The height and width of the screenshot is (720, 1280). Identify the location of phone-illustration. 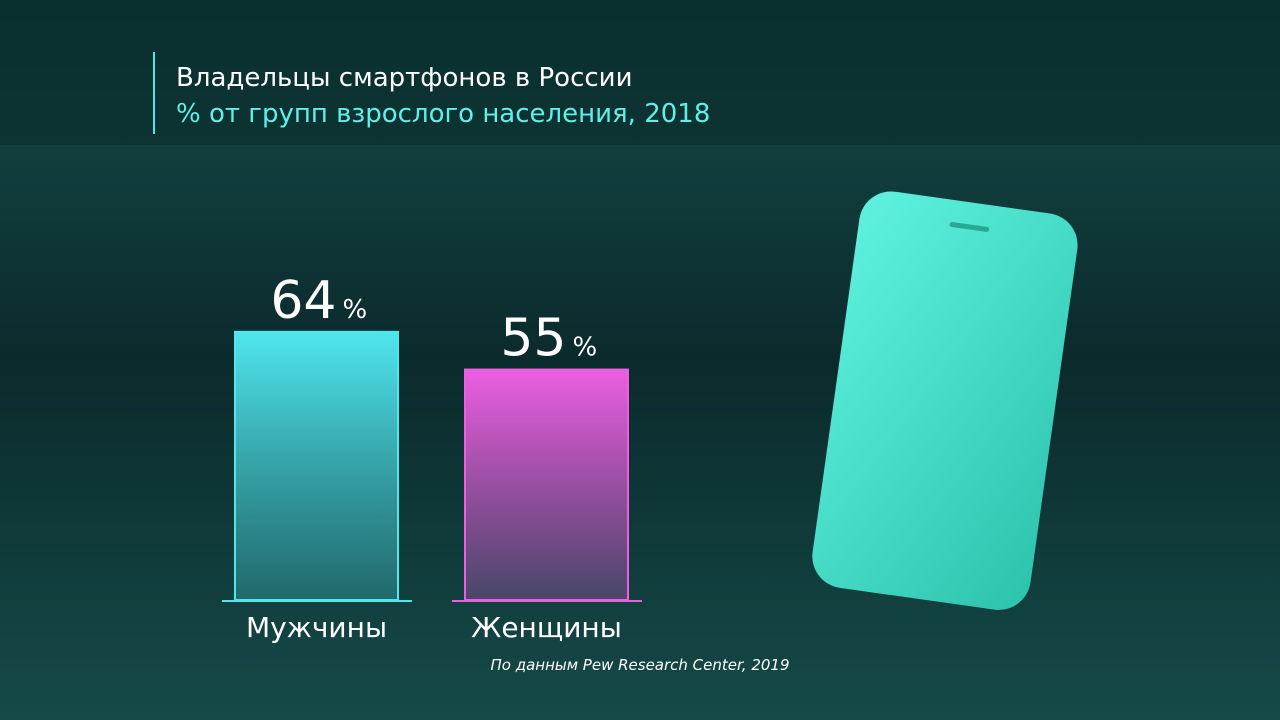
(945, 400).